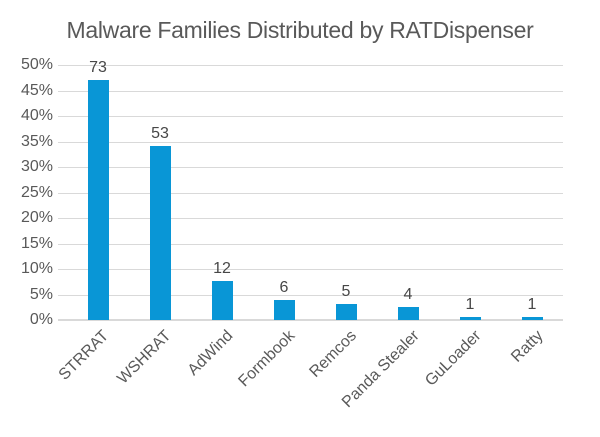 This screenshot has width=600, height=437. Describe the element at coordinates (346, 291) in the screenshot. I see `bar-value-label: 5` at that location.